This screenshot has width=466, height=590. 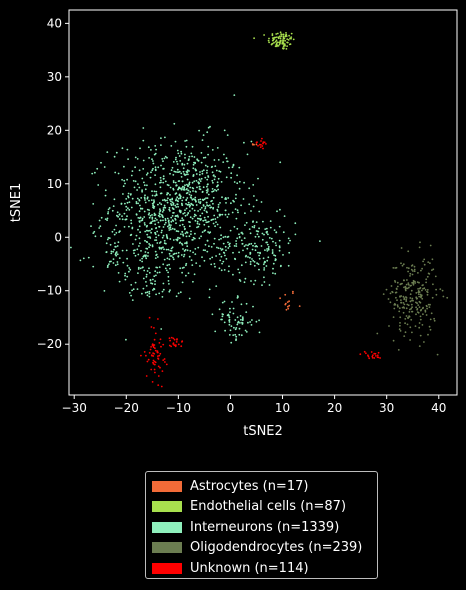 What do you see at coordinates (263, 431) in the screenshot?
I see `x-axis-label: tSNE2` at bounding box center [263, 431].